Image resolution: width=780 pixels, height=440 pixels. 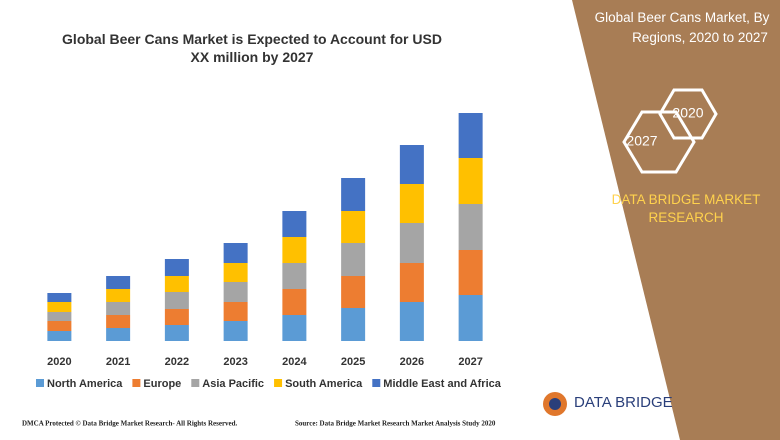 What do you see at coordinates (233, 384) in the screenshot?
I see `legend-label: Asia Pacific` at bounding box center [233, 384].